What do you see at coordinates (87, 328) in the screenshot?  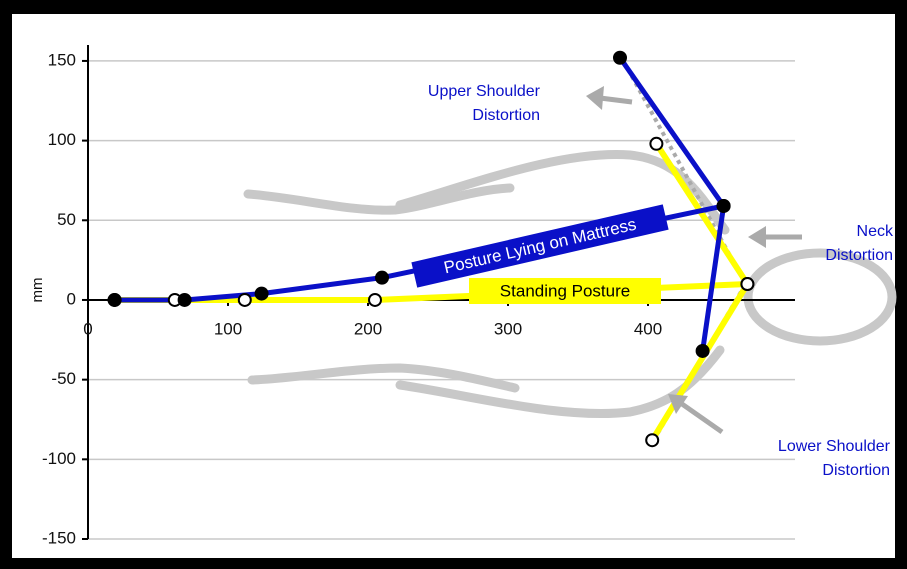 I see `x-tick-label: 0` at bounding box center [87, 328].